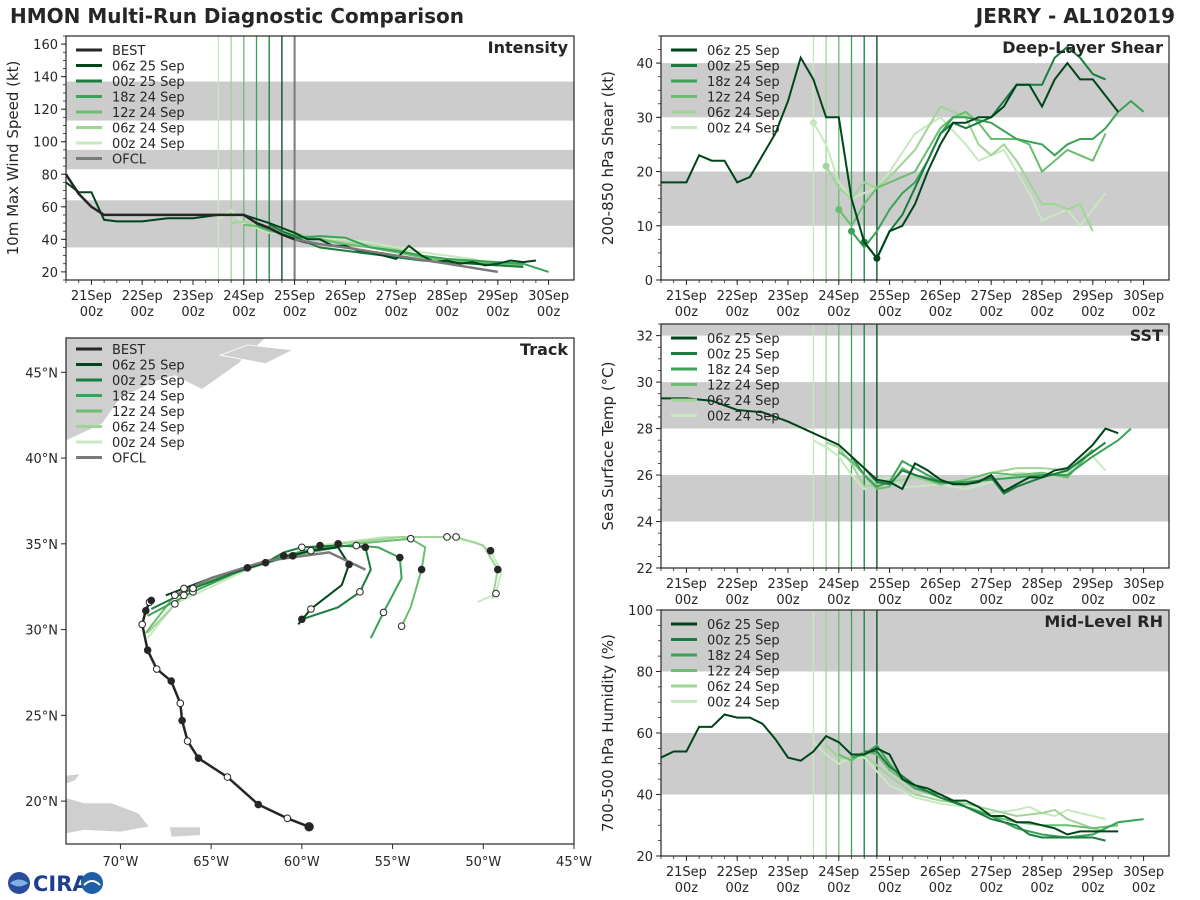  Describe the element at coordinates (320, 101) in the screenshot. I see `intensity-band` at that location.